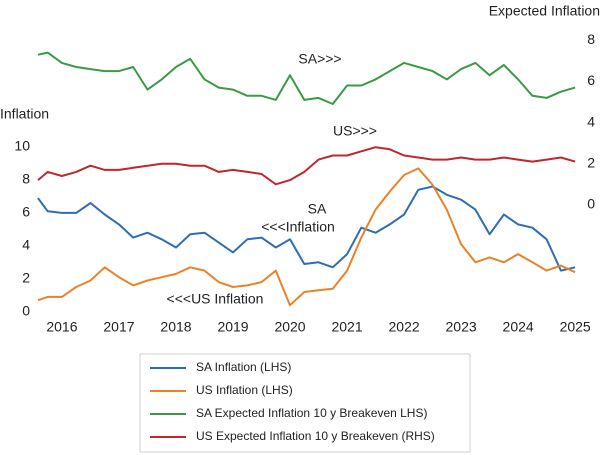 The image size is (603, 455). I want to click on annotation: <<<US Inflation, so click(215, 299).